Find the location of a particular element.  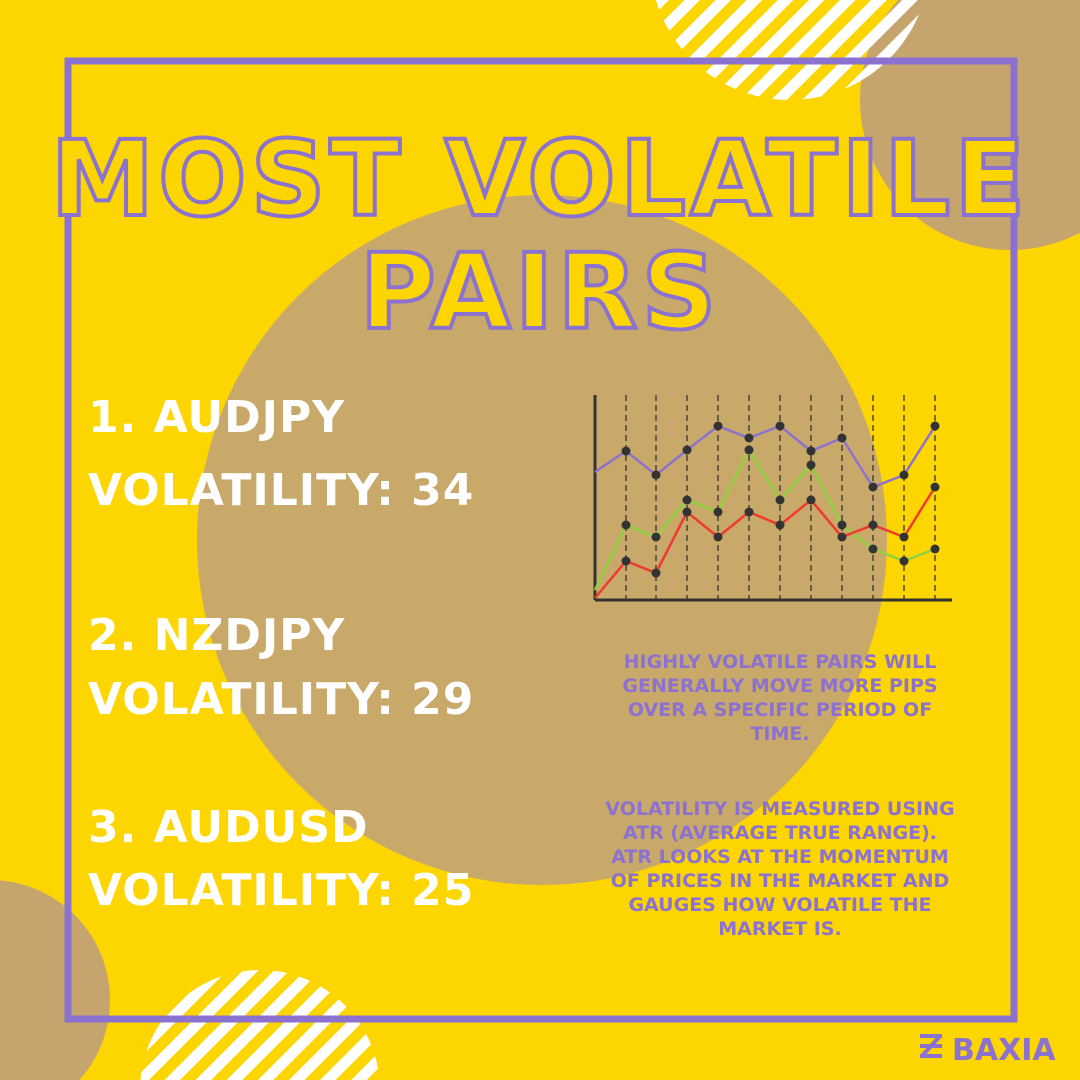

title: PAIRS is located at coordinates (540, 292).